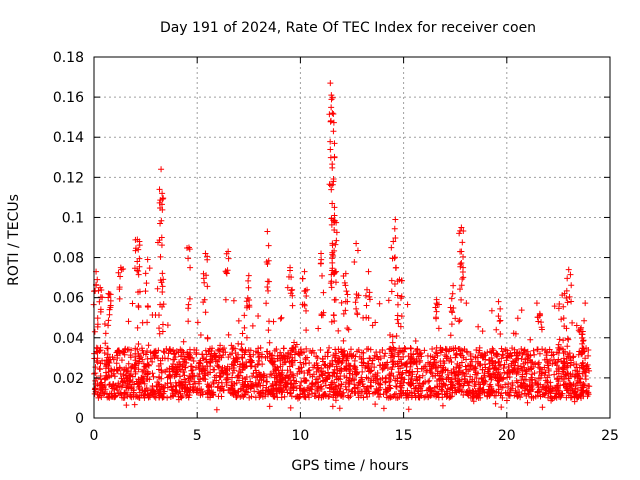 The image size is (640, 480). I want to click on x-tick-label: 25, so click(610, 436).